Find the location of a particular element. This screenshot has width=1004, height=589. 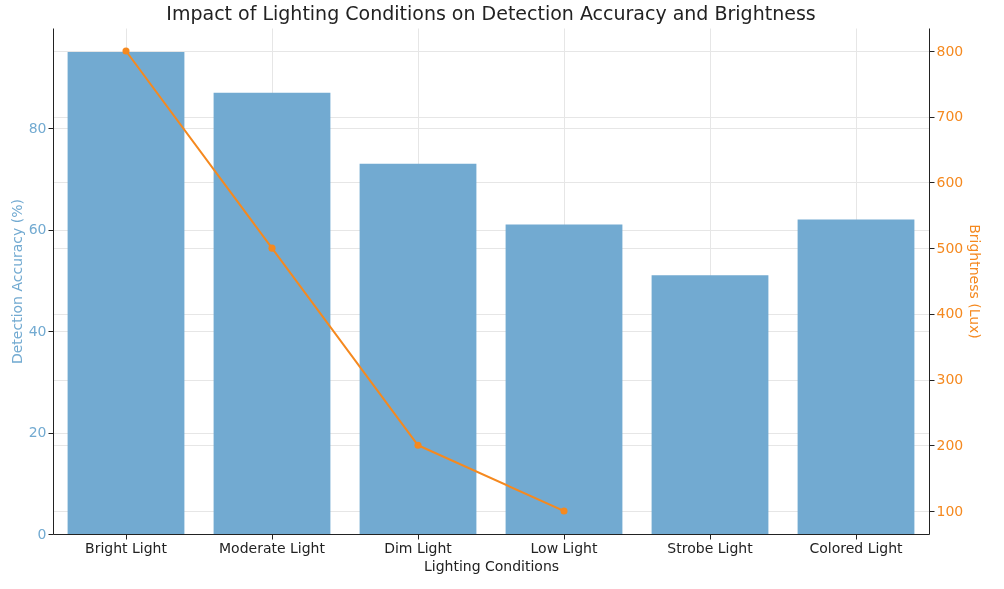

y2-tick-label: 200 is located at coordinates (950, 444).